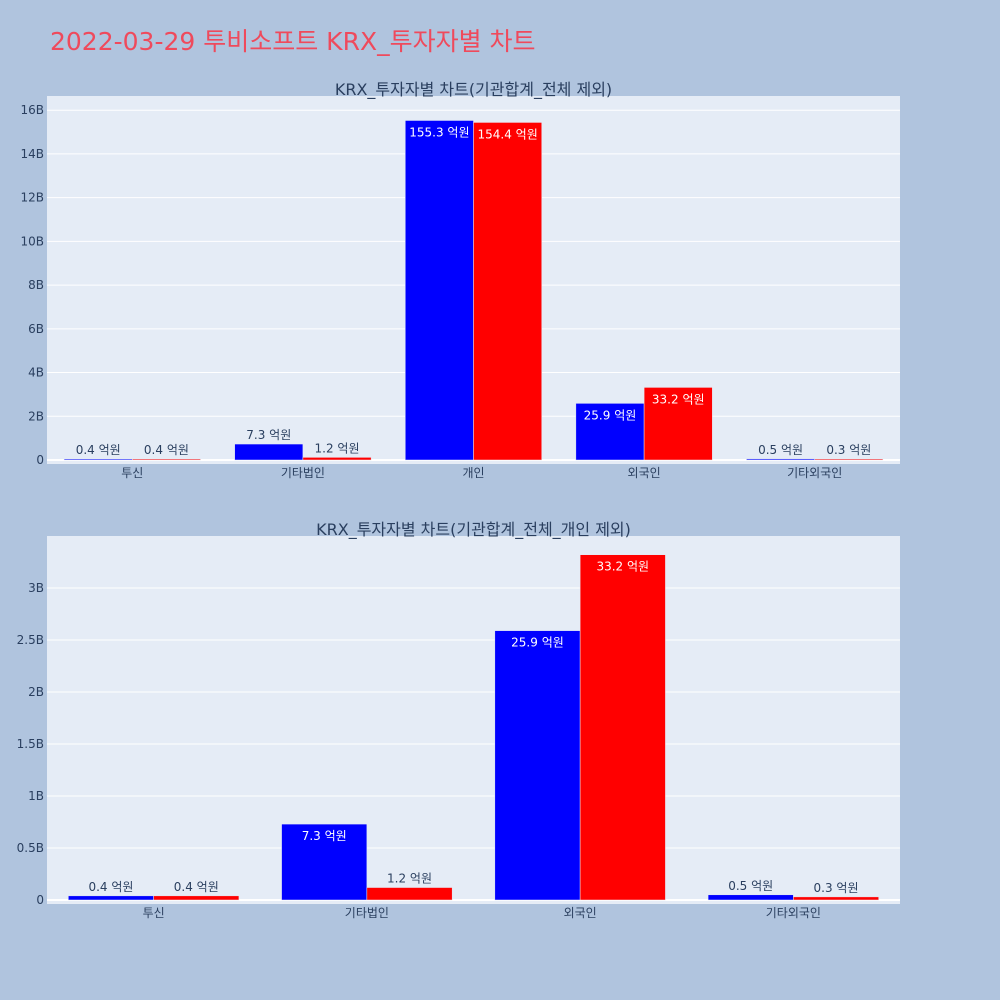  What do you see at coordinates (36, 285) in the screenshot?
I see `y-tick-label: 8B` at bounding box center [36, 285].